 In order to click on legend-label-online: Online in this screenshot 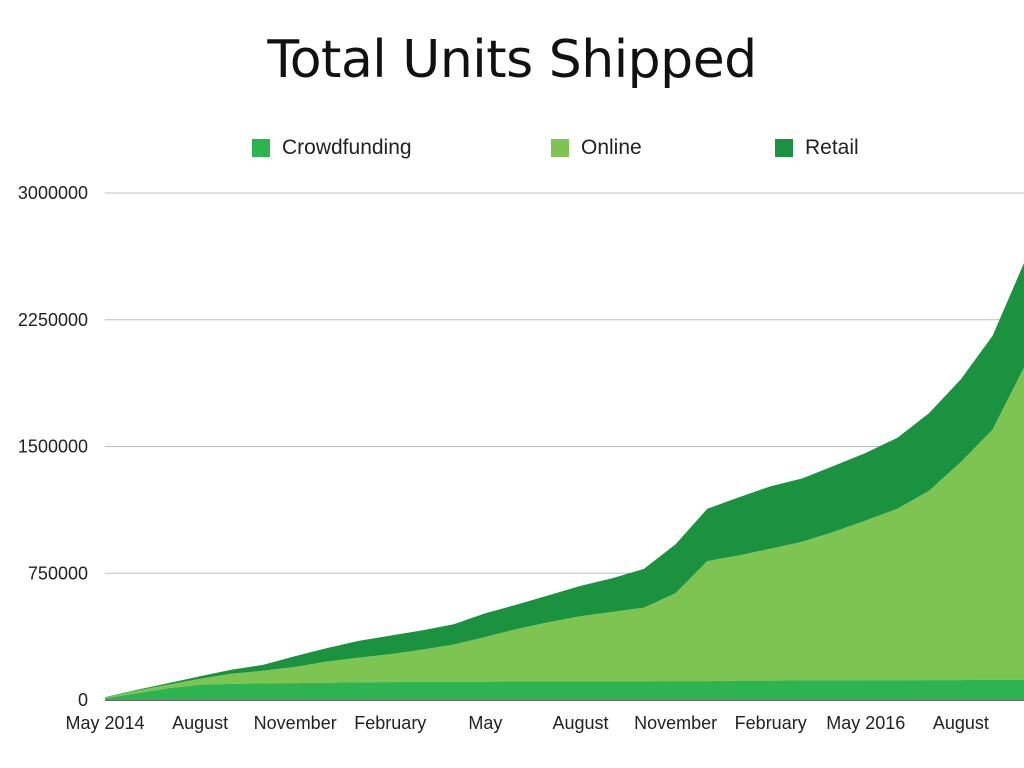, I will do `click(611, 147)`.